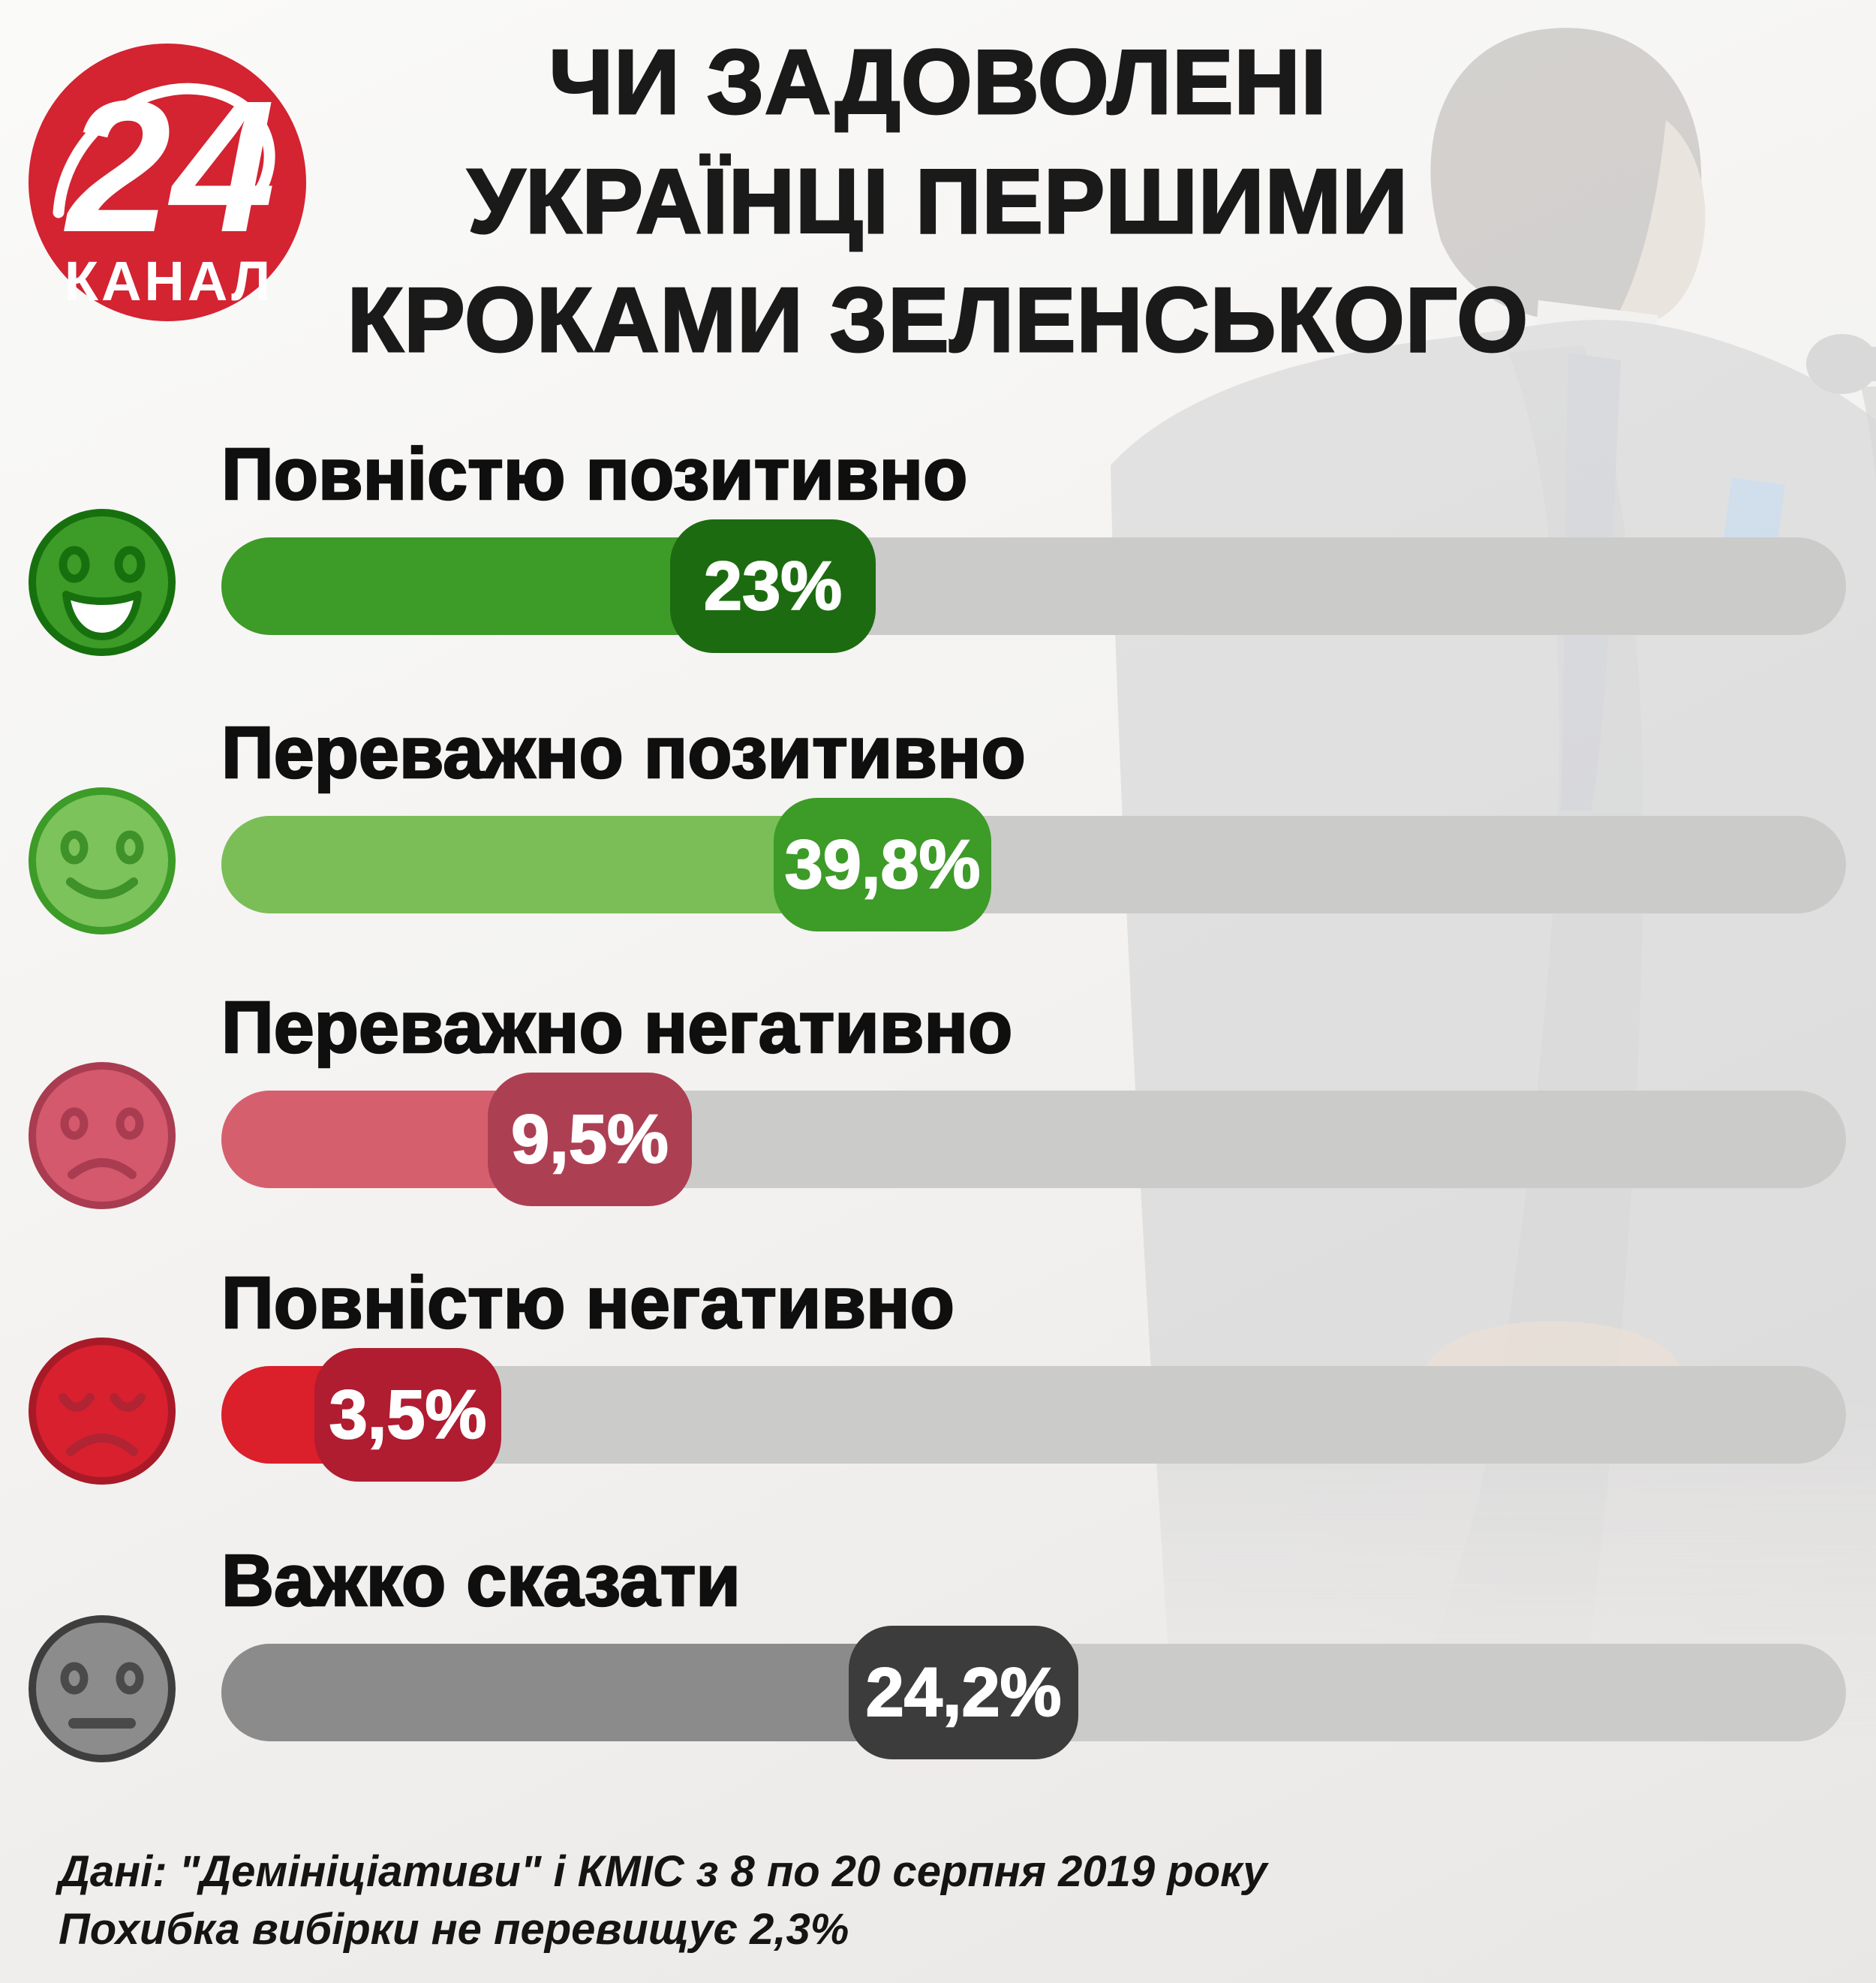 The image size is (1876, 1983). What do you see at coordinates (454, 1929) in the screenshot?
I see `source-line-2: Похибка вибірки не перевищує 2,3%` at bounding box center [454, 1929].